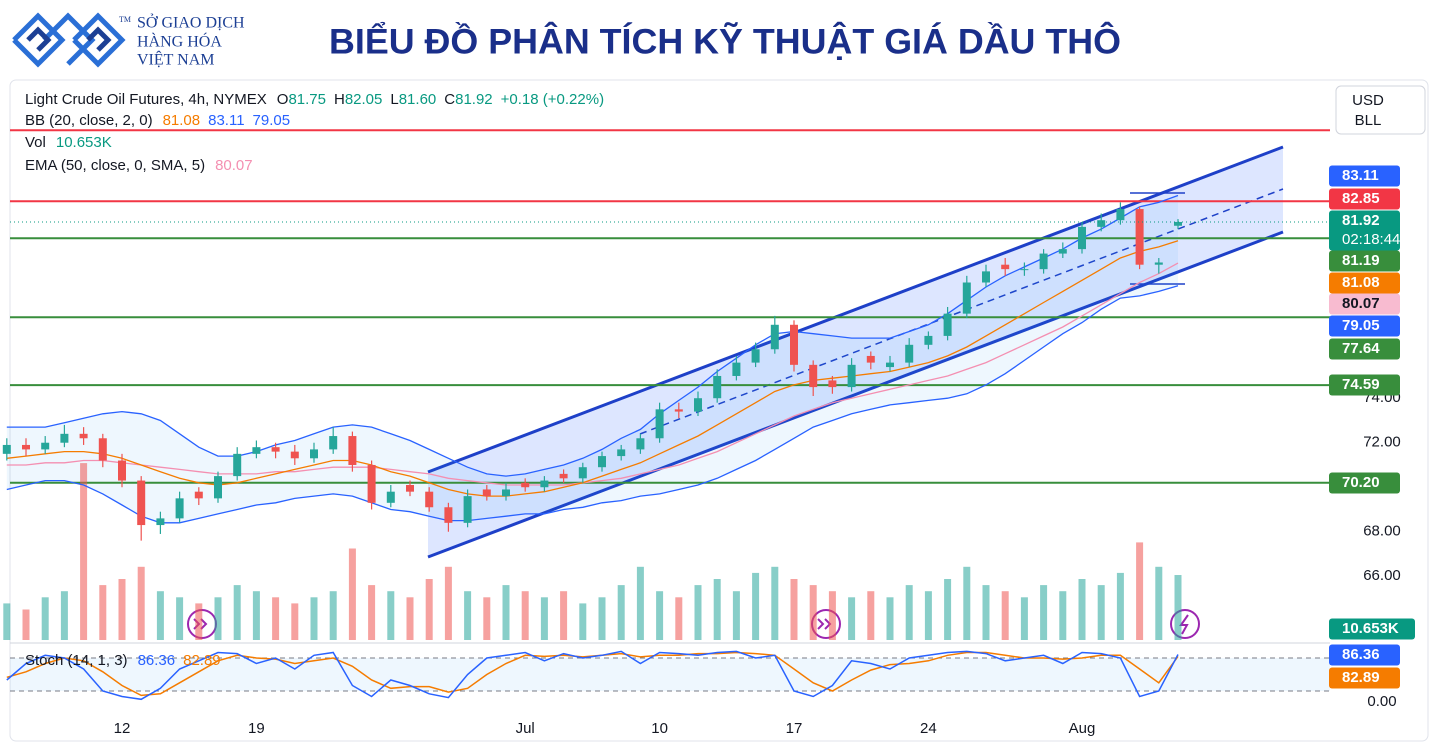  What do you see at coordinates (1361, 282) in the screenshot?
I see `price-tag-label: 81.08` at bounding box center [1361, 282].